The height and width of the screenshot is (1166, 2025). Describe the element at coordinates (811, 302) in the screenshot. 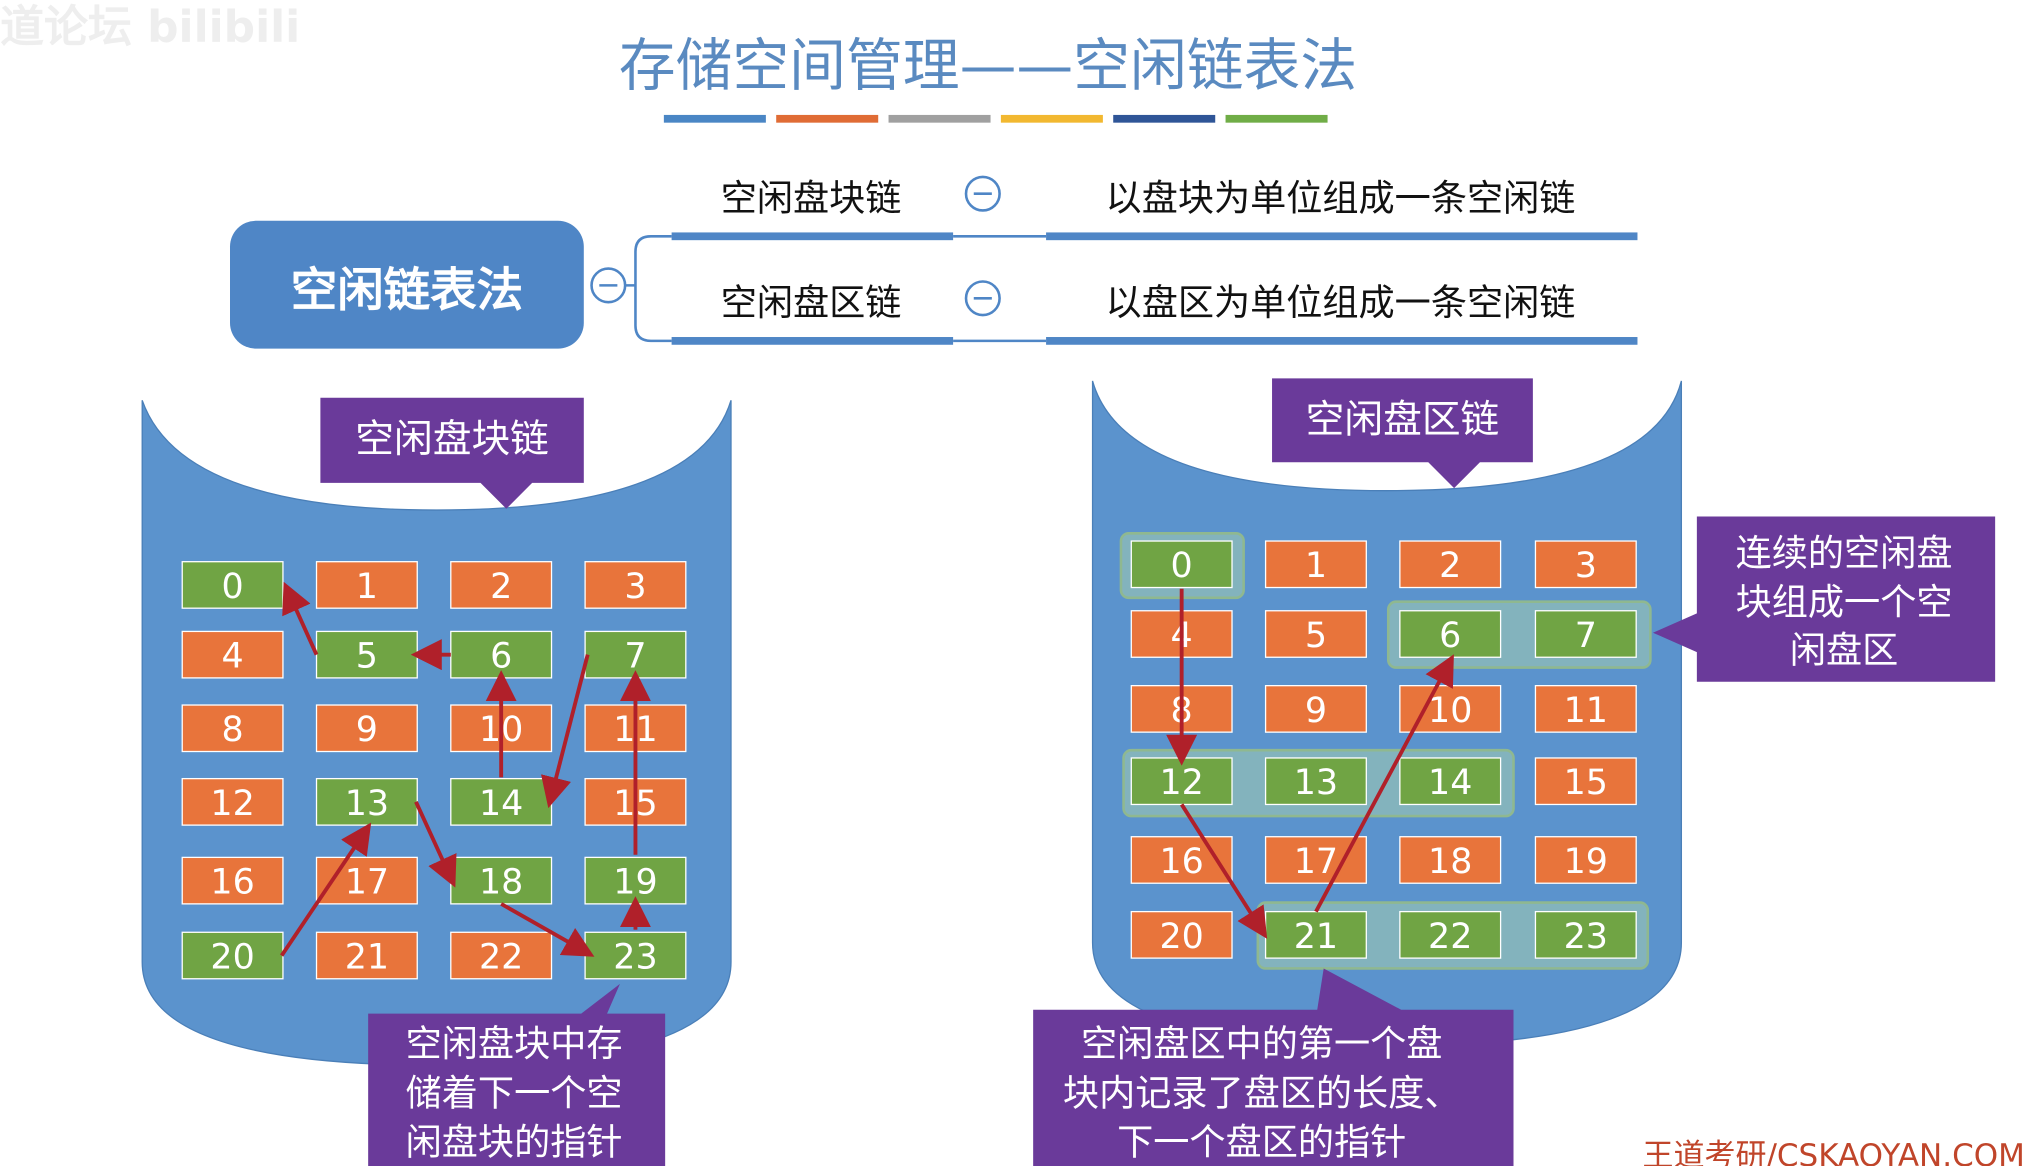

I see `branch-label: 空闲盘区链` at that location.